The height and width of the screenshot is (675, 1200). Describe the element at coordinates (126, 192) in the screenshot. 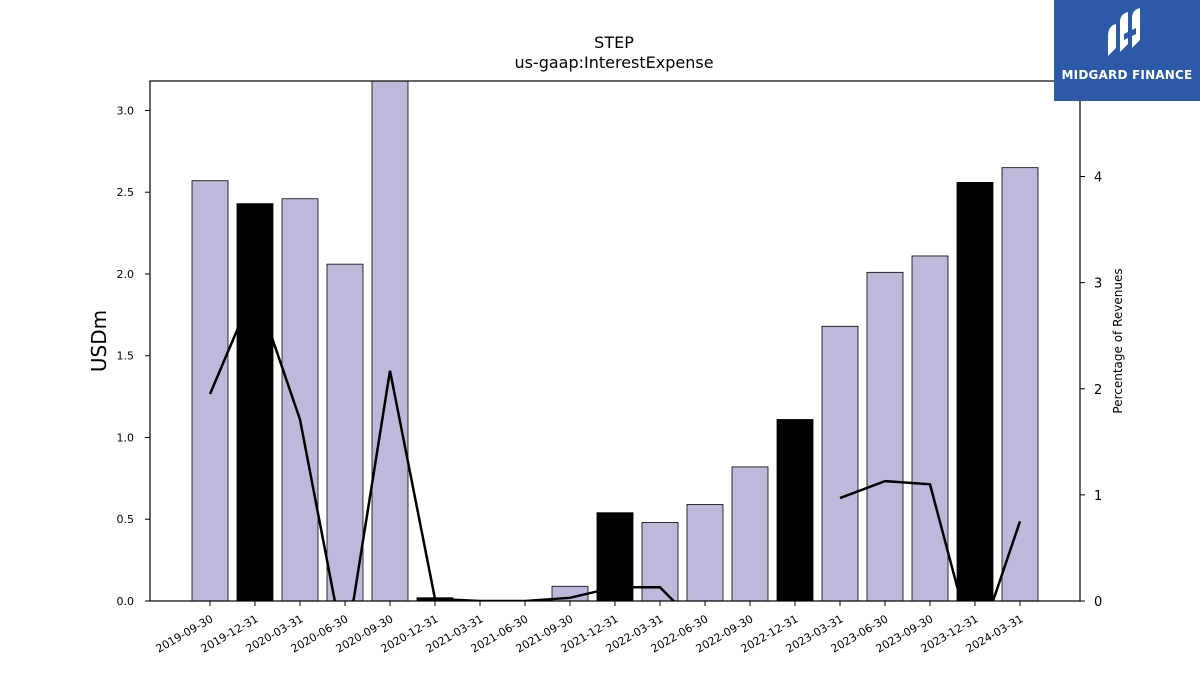

I see `y-tick-label: 2.5` at that location.